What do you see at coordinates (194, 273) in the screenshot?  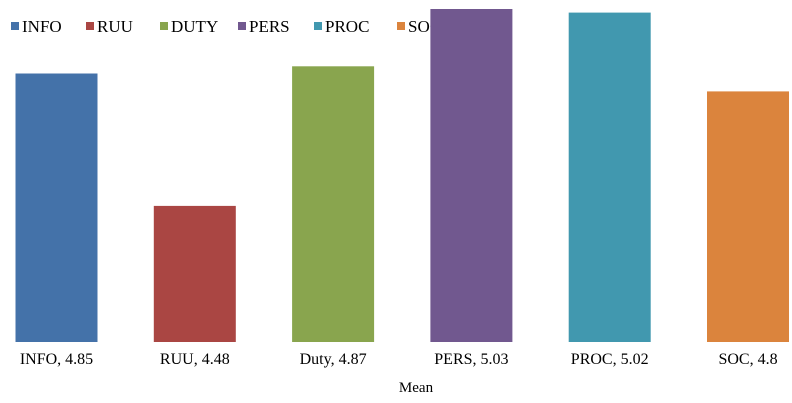 I see `bar-ruu` at bounding box center [194, 273].